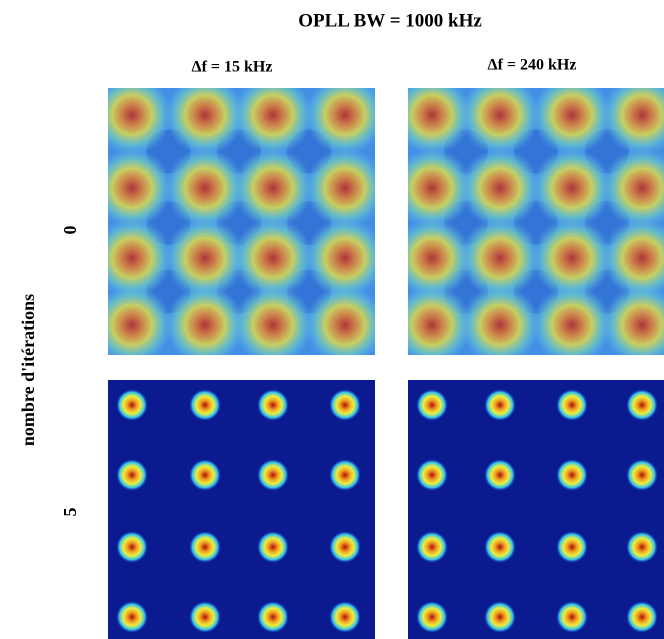 The image size is (664, 639). I want to click on column-header: Δf = 240 kHz, so click(532, 65).